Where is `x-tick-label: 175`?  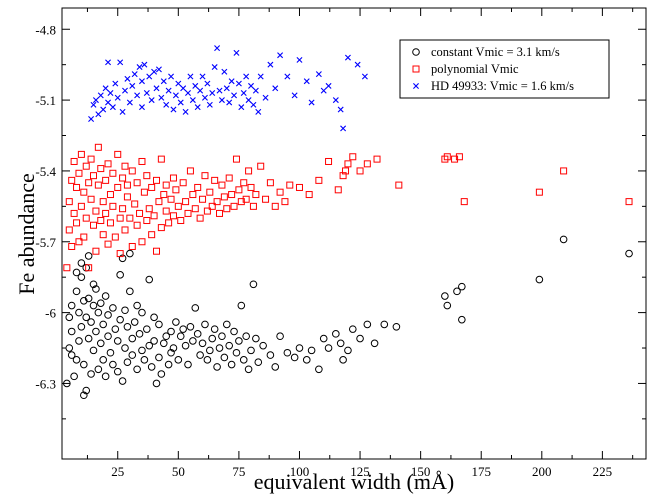
x-tick-label: 175 is located at coordinates (481, 471).